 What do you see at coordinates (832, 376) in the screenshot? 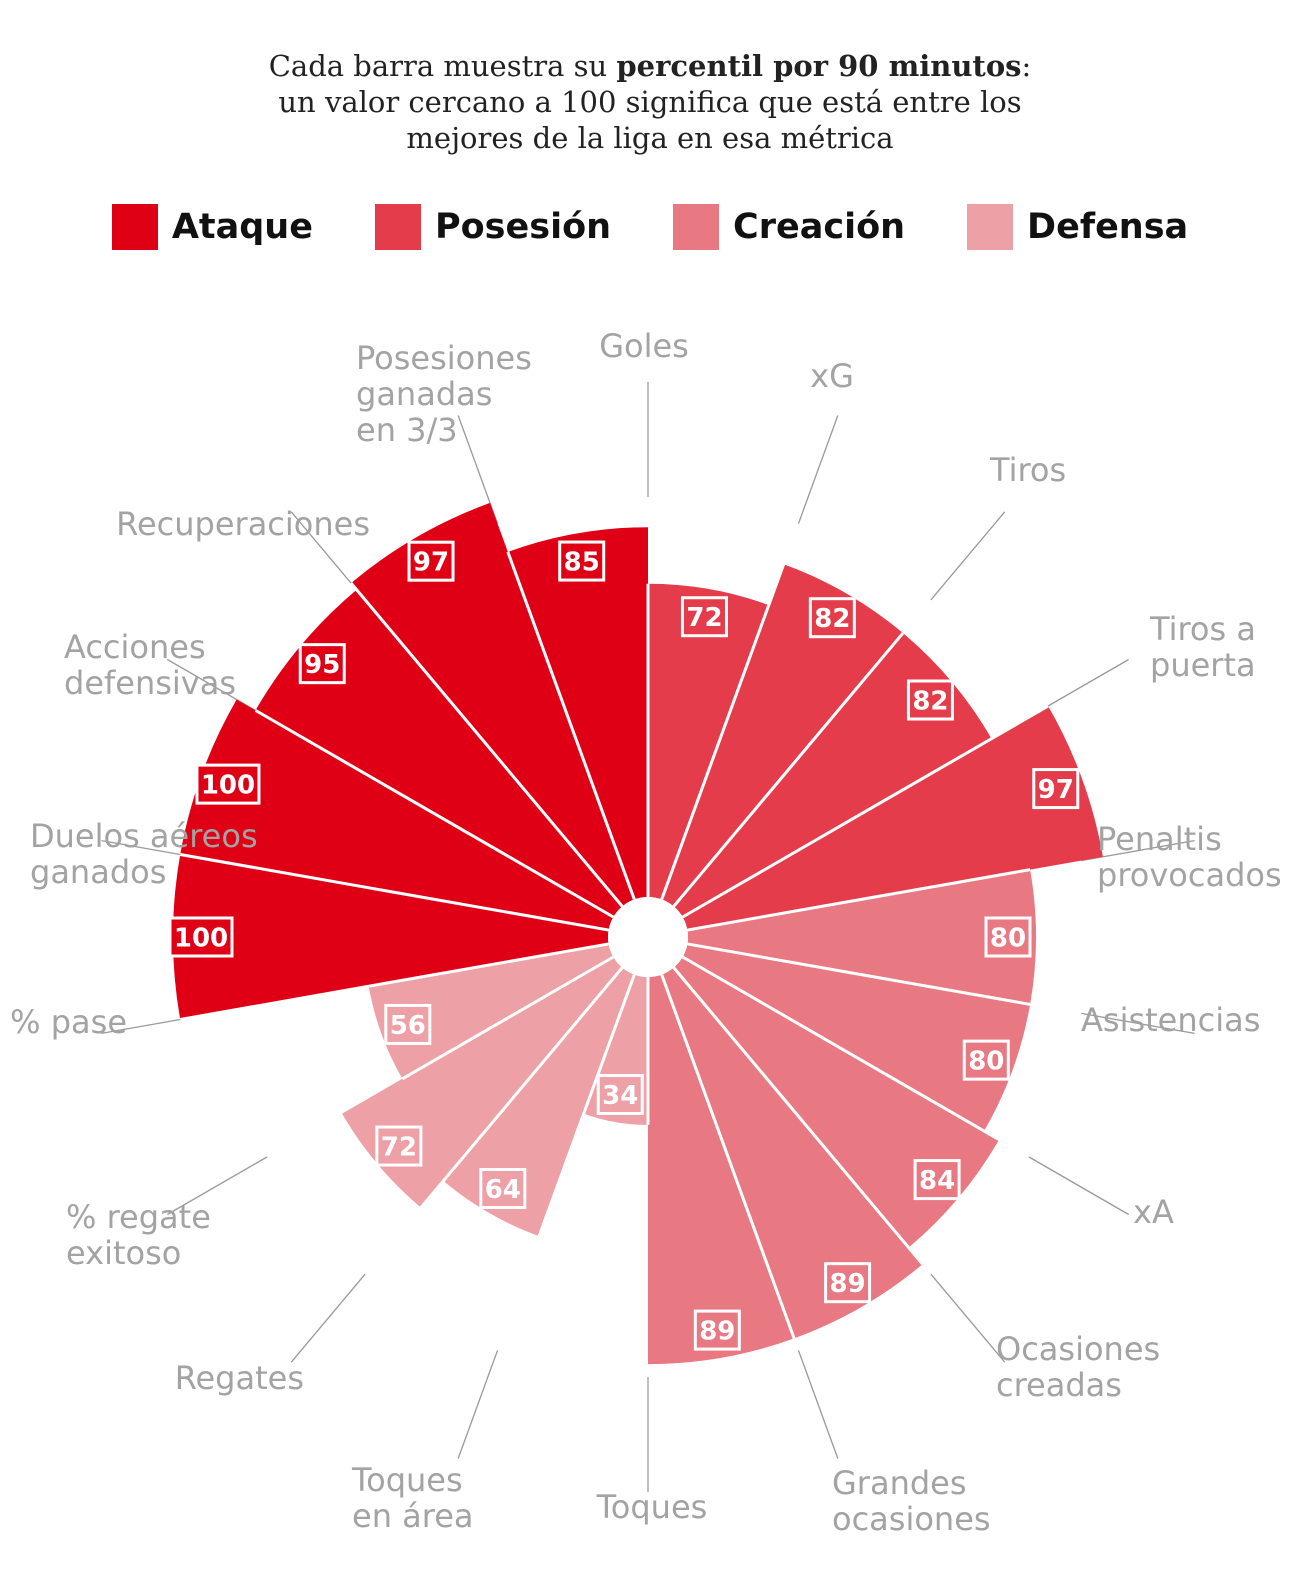
I see `category-label-xg: xG` at bounding box center [832, 376].